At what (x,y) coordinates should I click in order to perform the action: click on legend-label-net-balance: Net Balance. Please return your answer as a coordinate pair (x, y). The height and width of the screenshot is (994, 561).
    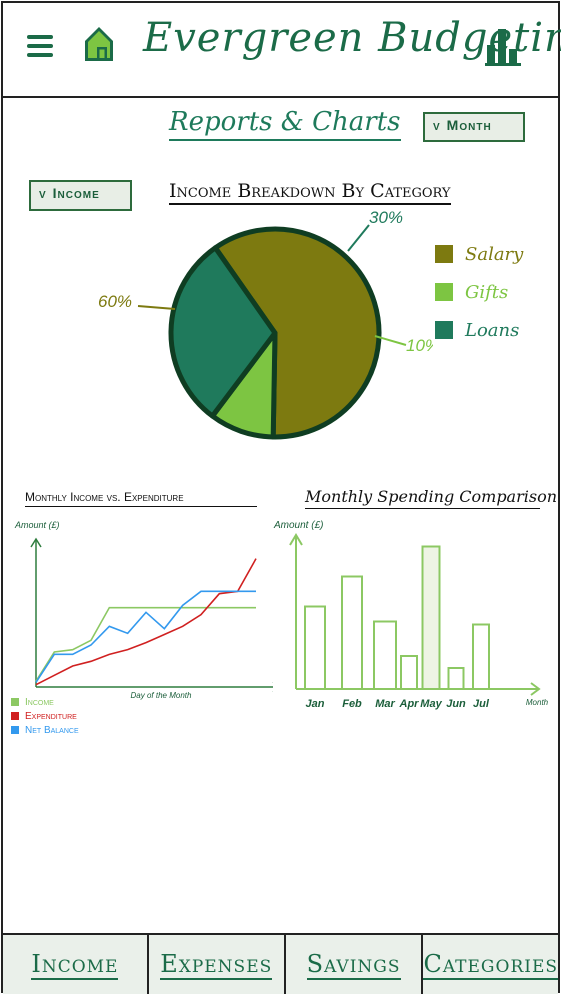
    Looking at the image, I should click on (52, 730).